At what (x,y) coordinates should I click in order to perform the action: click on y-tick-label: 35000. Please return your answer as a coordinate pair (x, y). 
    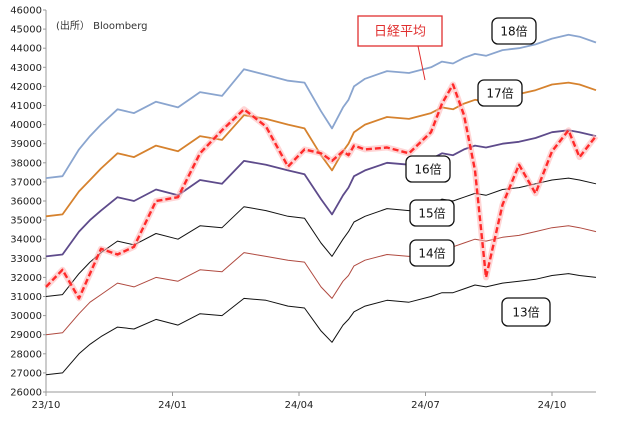
    Looking at the image, I should click on (26, 221).